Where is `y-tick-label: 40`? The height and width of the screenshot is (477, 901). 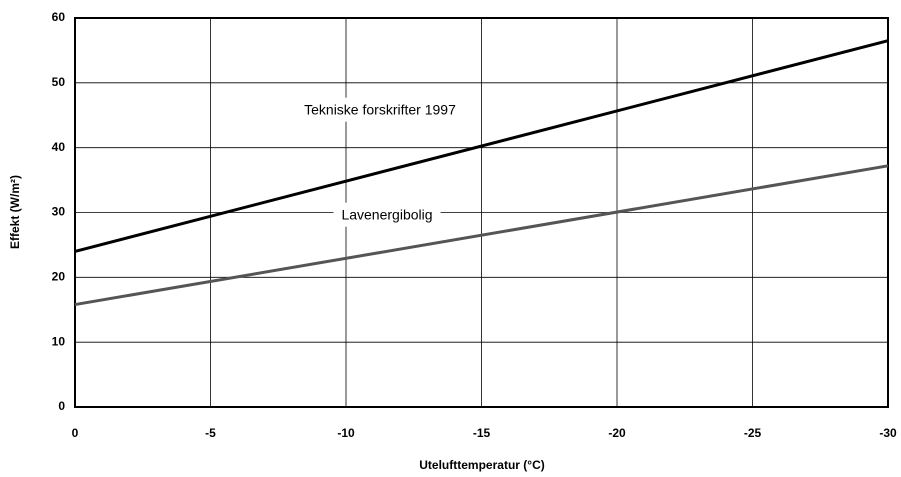
y-tick-label: 40 is located at coordinates (59, 147).